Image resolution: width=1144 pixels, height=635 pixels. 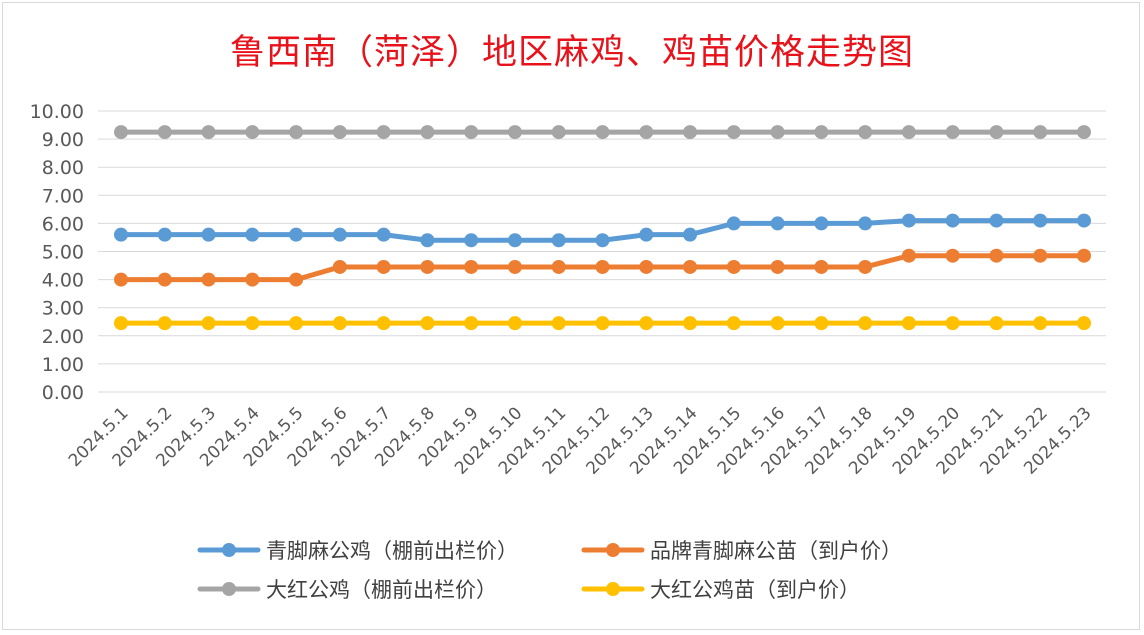 What do you see at coordinates (63, 309) in the screenshot?
I see `y-tick-label: 3.00` at bounding box center [63, 309].